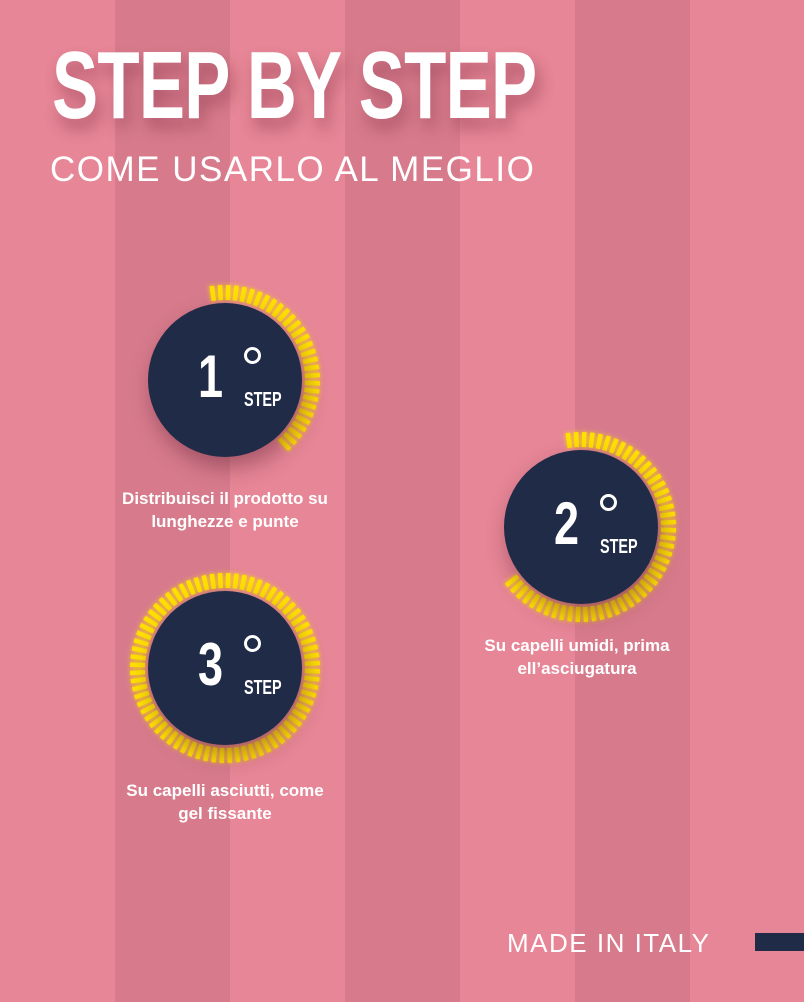 This screenshot has height=1002, width=804. Describe the element at coordinates (225, 380) in the screenshot. I see `step-1-badge: 1 STEP` at that location.